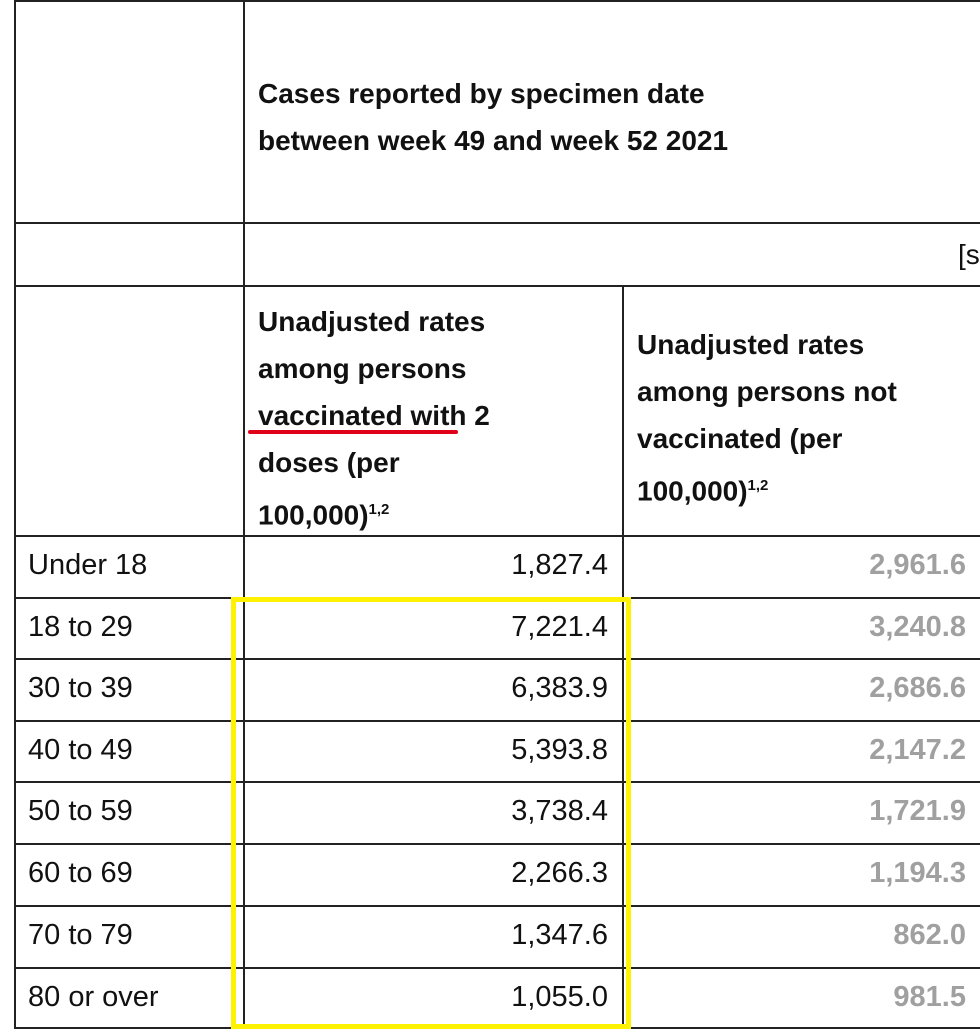  Describe the element at coordinates (80, 627) in the screenshot. I see `row-label: 18 to 29` at that location.